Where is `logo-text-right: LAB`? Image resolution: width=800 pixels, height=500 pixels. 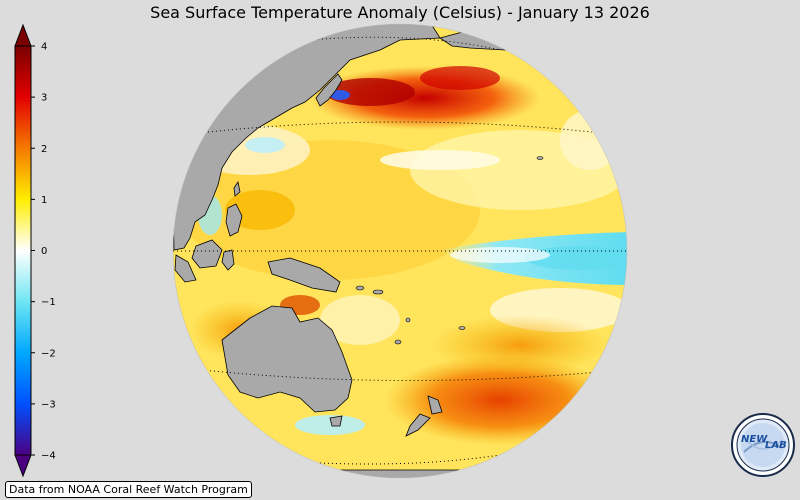
logo-text-right: LAB is located at coordinates (776, 445).